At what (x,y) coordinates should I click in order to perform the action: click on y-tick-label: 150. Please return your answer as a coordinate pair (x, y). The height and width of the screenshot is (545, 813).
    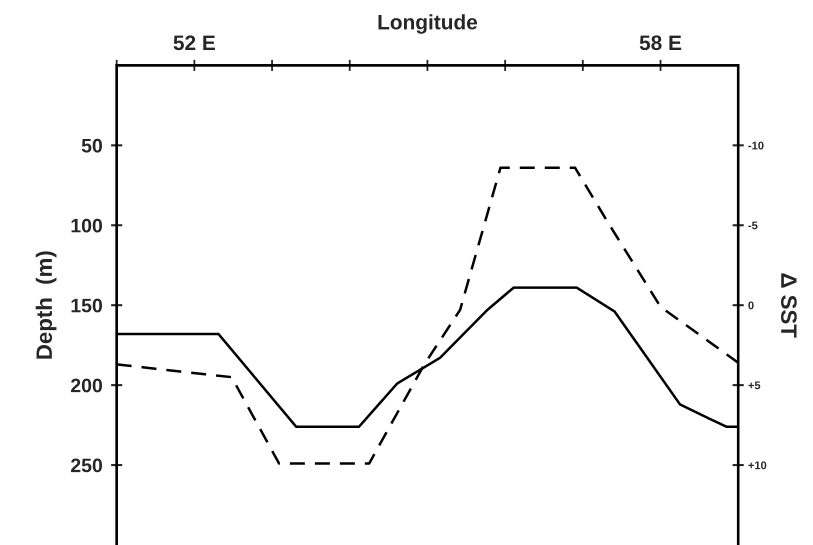
    Looking at the image, I should click on (87, 305).